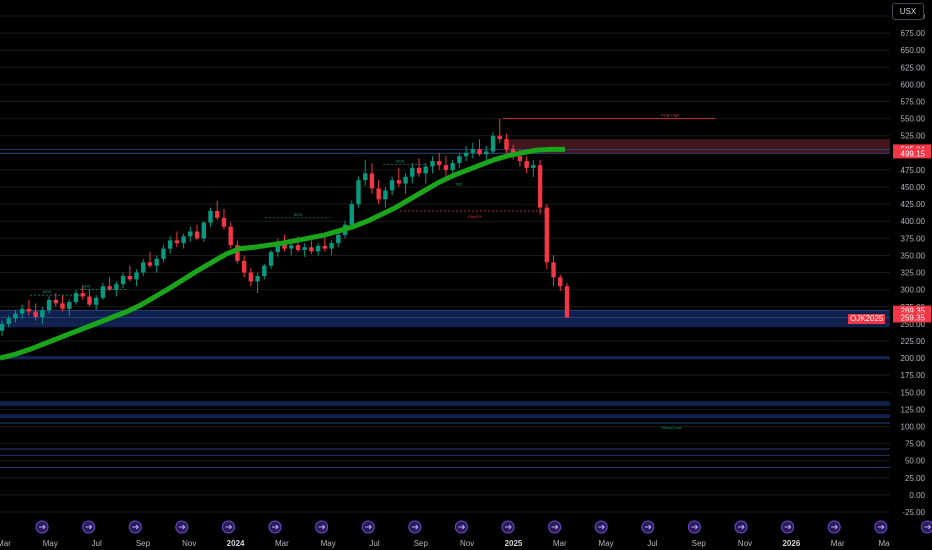 Image resolution: width=932 pixels, height=550 pixels. I want to click on x-tick-label: 2025, so click(514, 543).